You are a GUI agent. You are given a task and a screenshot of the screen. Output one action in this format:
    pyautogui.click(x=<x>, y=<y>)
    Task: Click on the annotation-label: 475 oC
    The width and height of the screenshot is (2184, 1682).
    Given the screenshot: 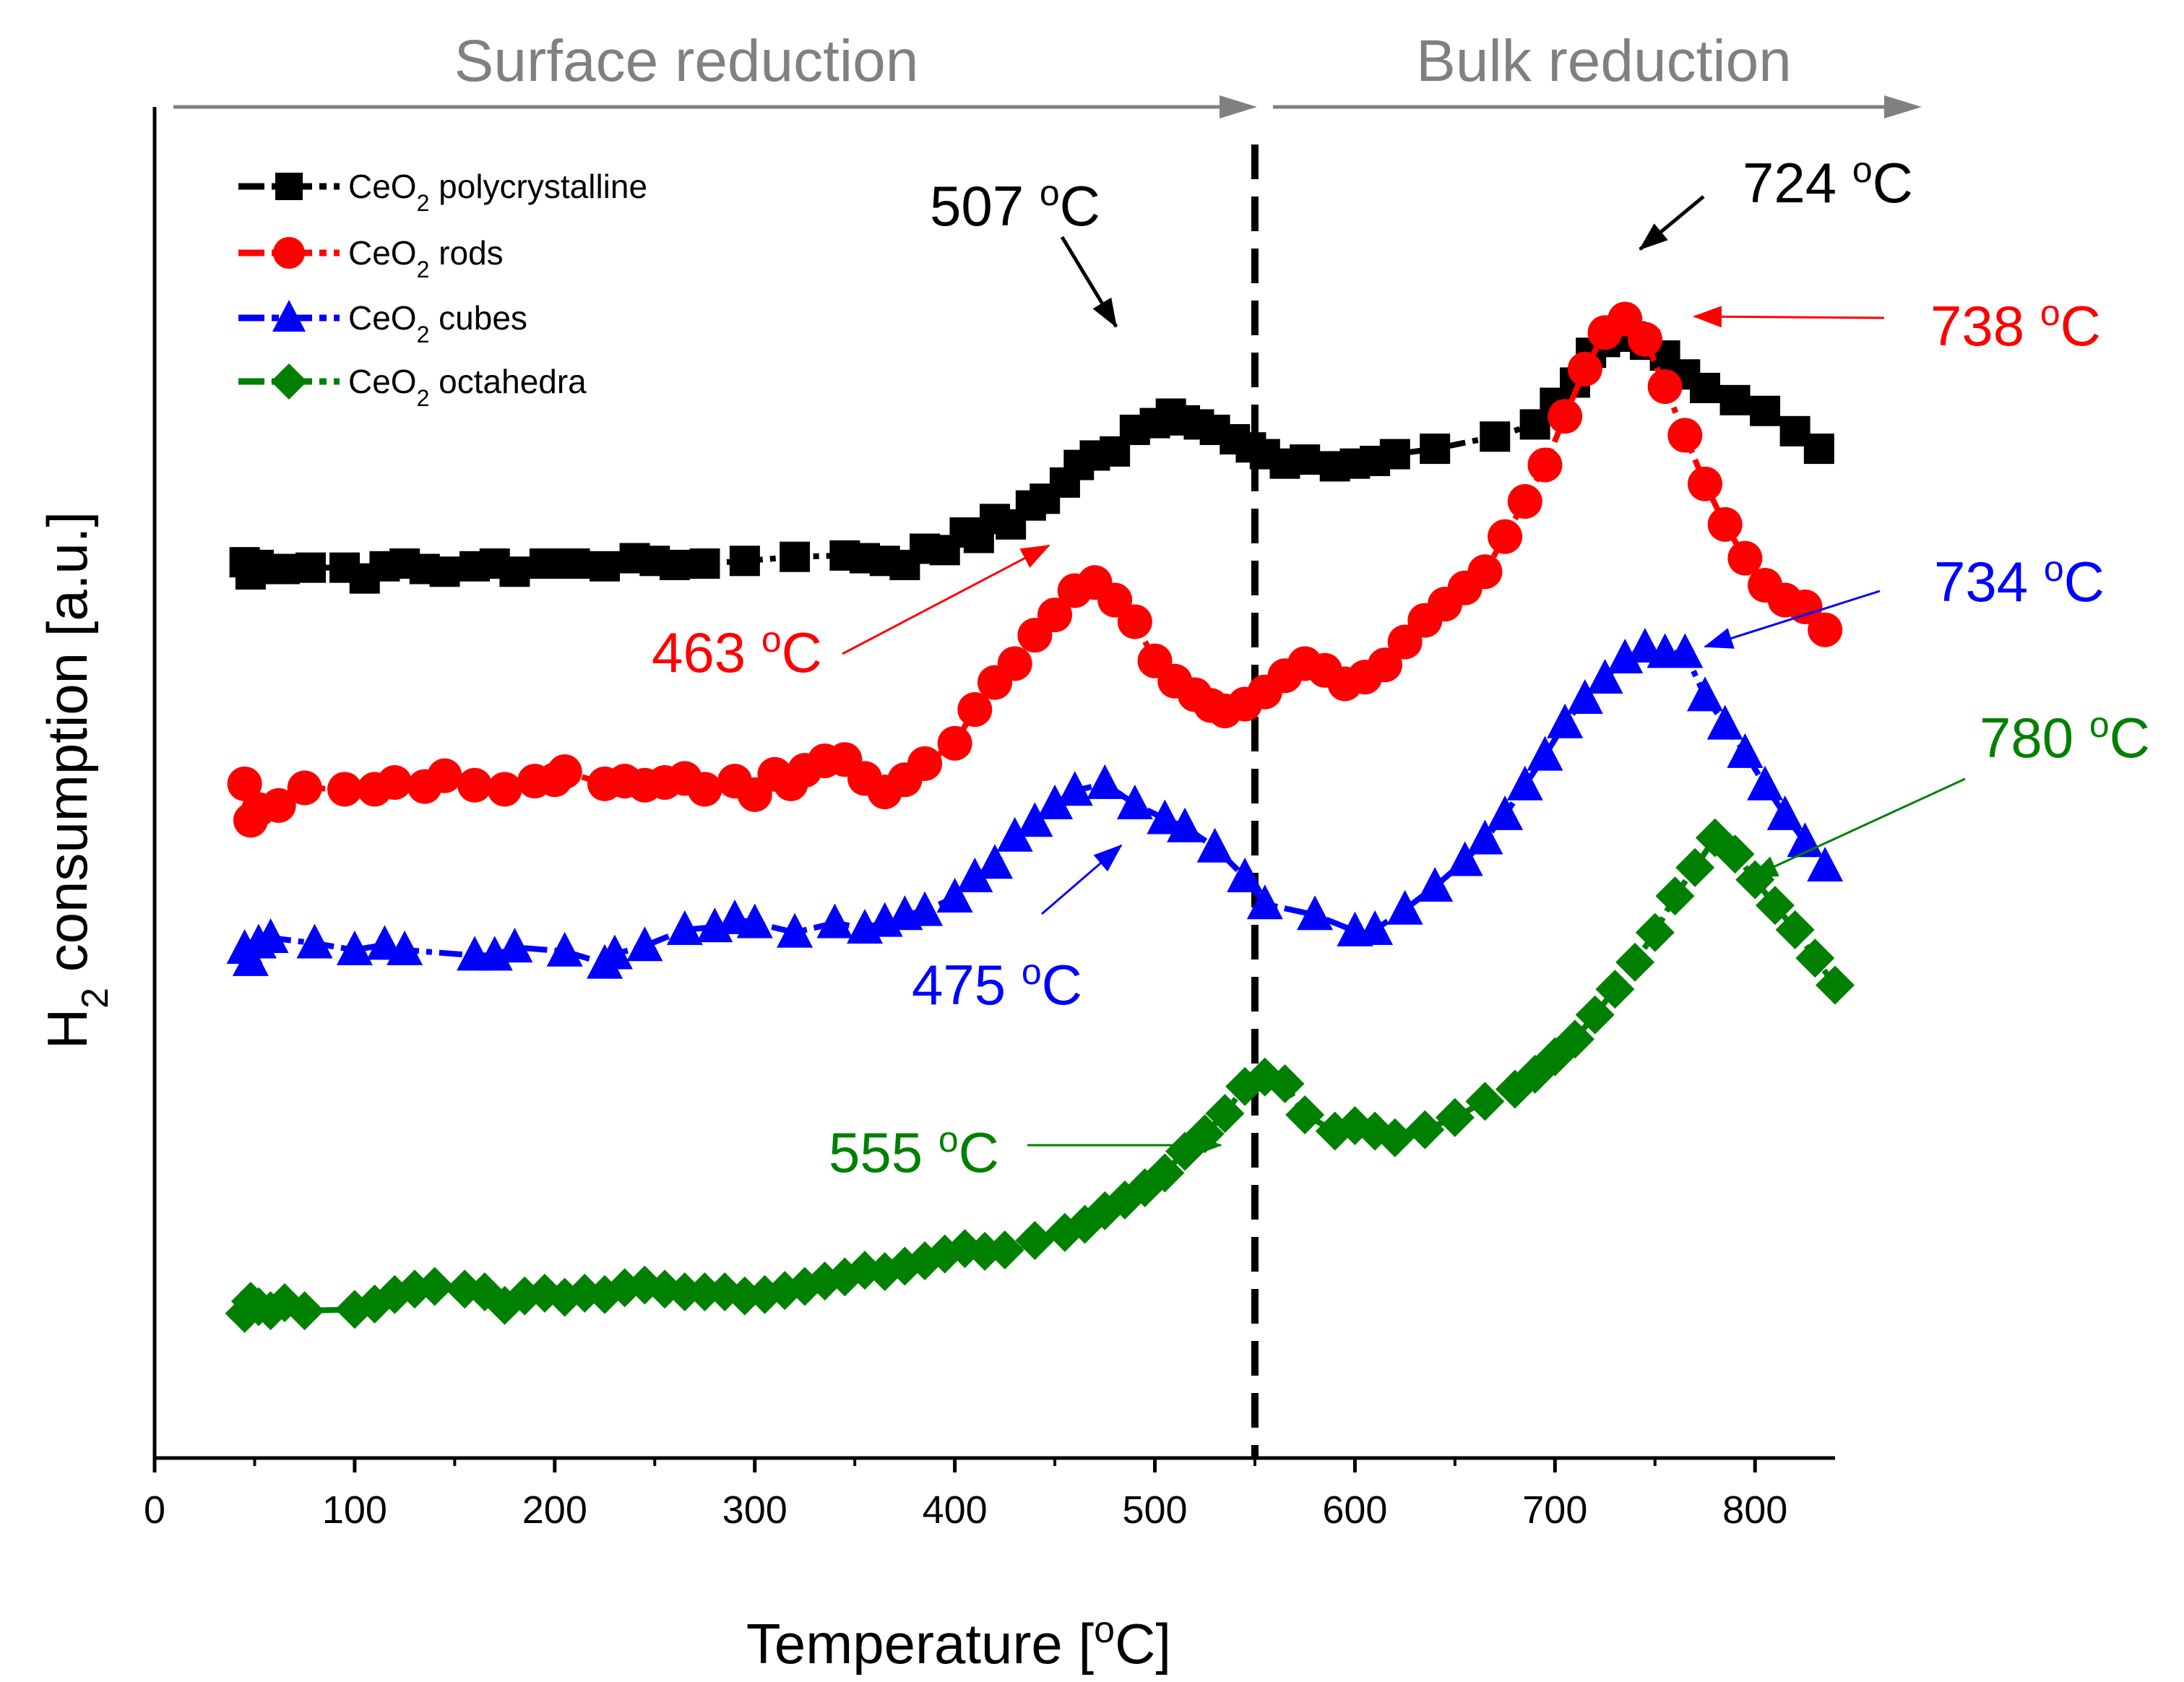 What is the action you would take?
    pyautogui.click(x=997, y=984)
    